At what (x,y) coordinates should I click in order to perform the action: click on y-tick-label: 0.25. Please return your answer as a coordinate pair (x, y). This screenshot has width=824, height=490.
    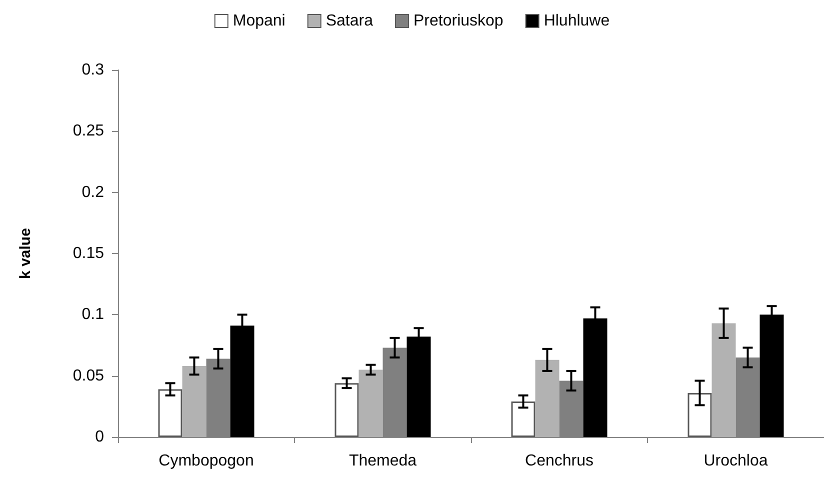
    Looking at the image, I should click on (88, 131).